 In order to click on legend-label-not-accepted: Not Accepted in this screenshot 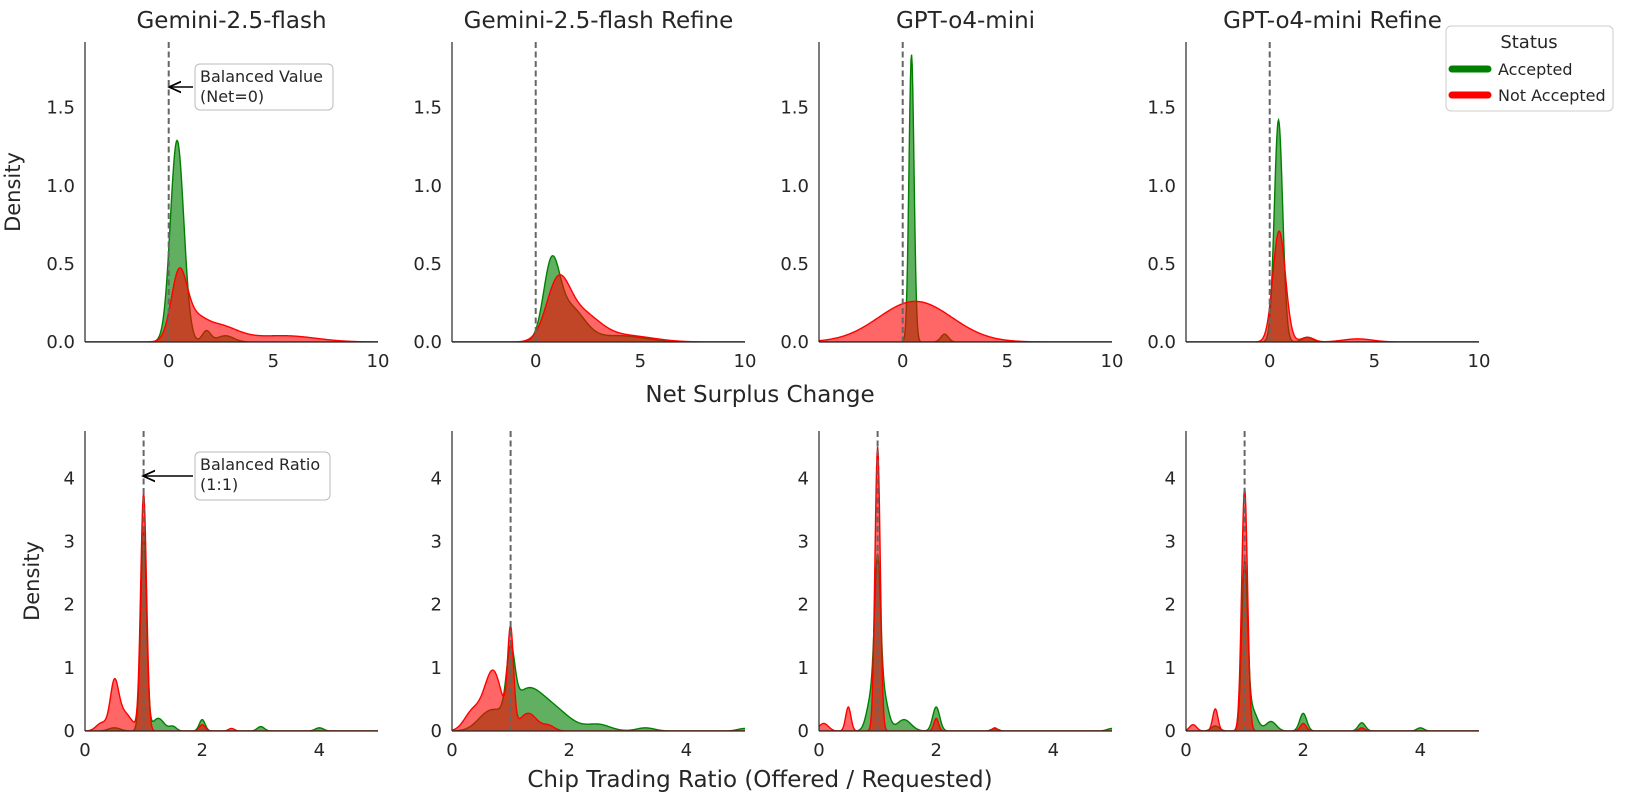, I will do `click(1552, 95)`.